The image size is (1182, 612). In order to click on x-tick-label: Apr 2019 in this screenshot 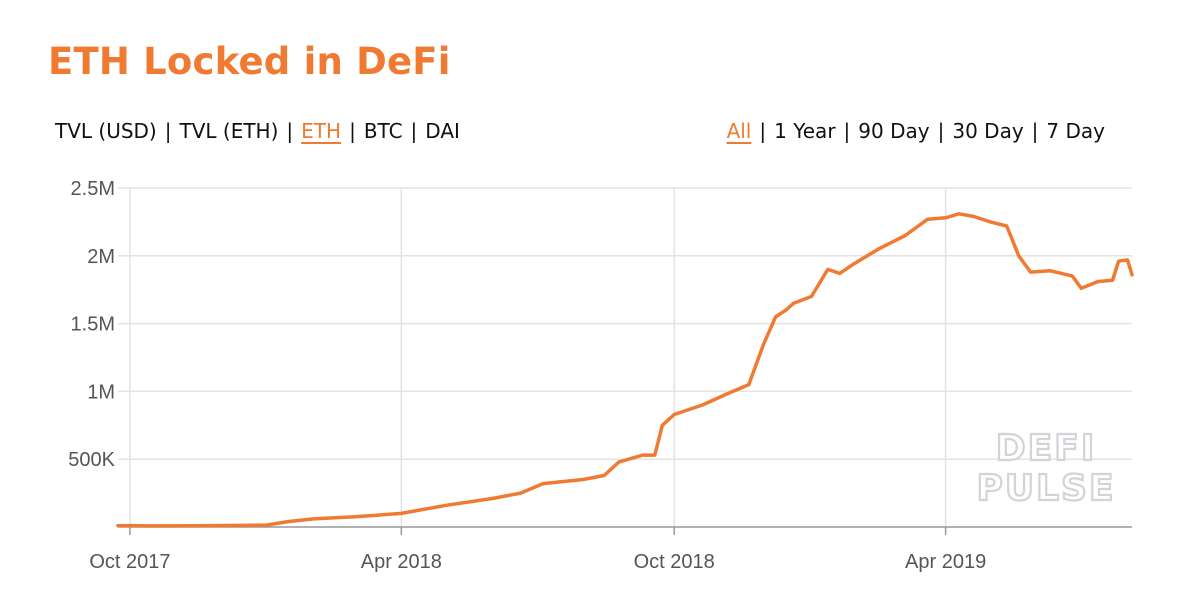, I will do `click(945, 562)`.